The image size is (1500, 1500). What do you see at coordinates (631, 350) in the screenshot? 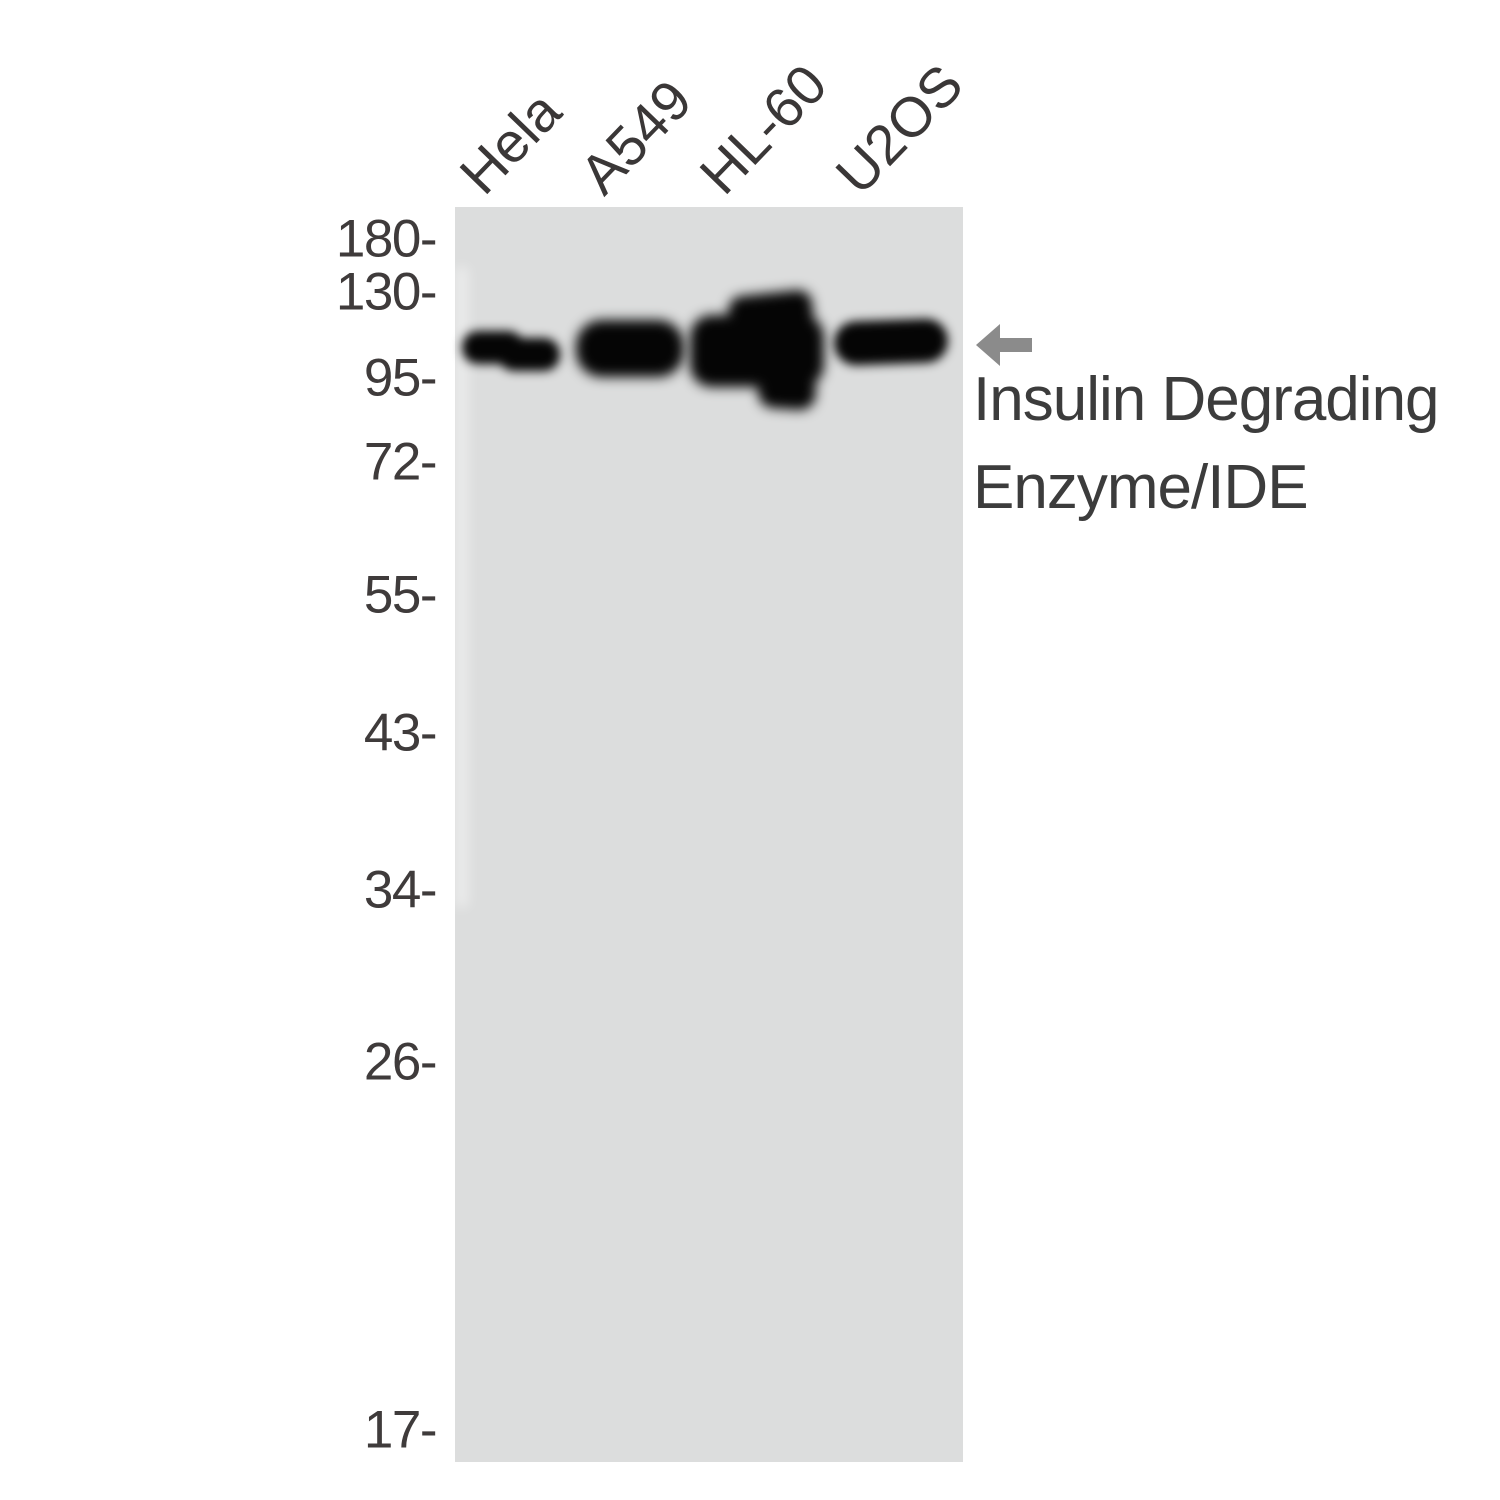
I see `band-a549` at bounding box center [631, 350].